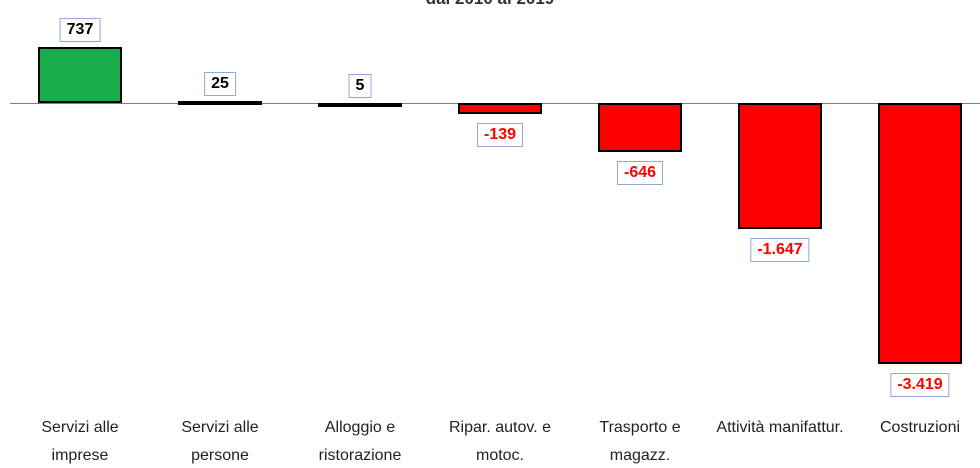 Image resolution: width=980 pixels, height=468 pixels. What do you see at coordinates (360, 441) in the screenshot?
I see `x-tick-label: Alloggio e ristorazione` at bounding box center [360, 441].